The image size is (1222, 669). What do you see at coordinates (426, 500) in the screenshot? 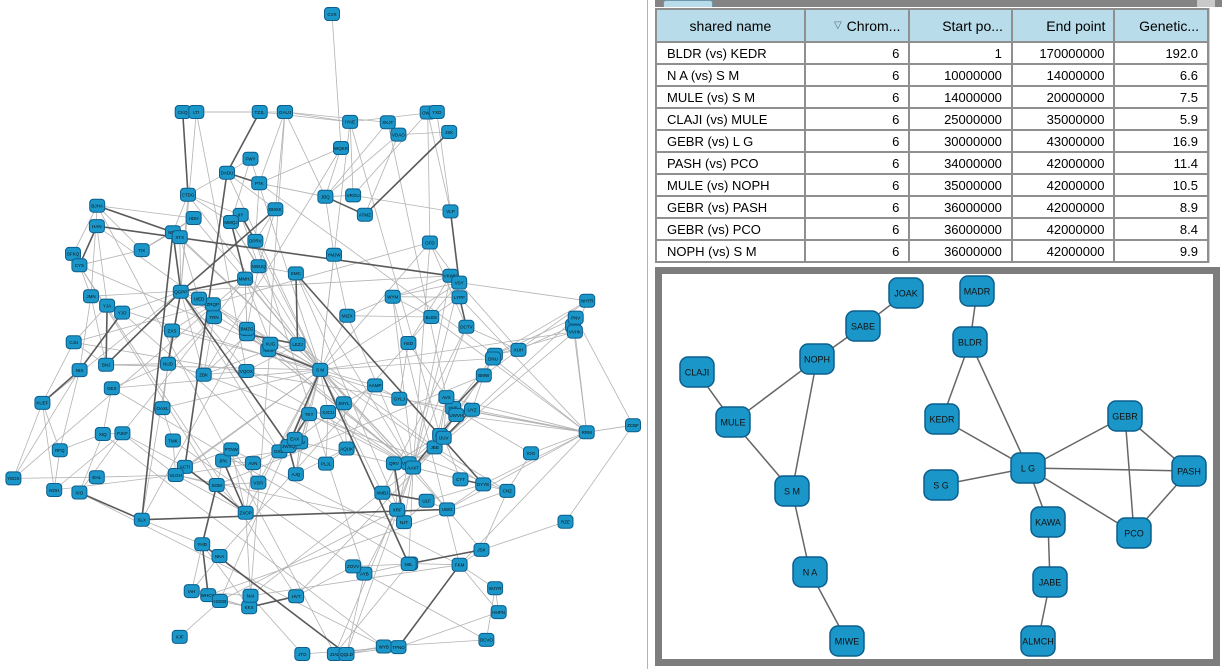
I see `network-node: ULF` at bounding box center [426, 500].